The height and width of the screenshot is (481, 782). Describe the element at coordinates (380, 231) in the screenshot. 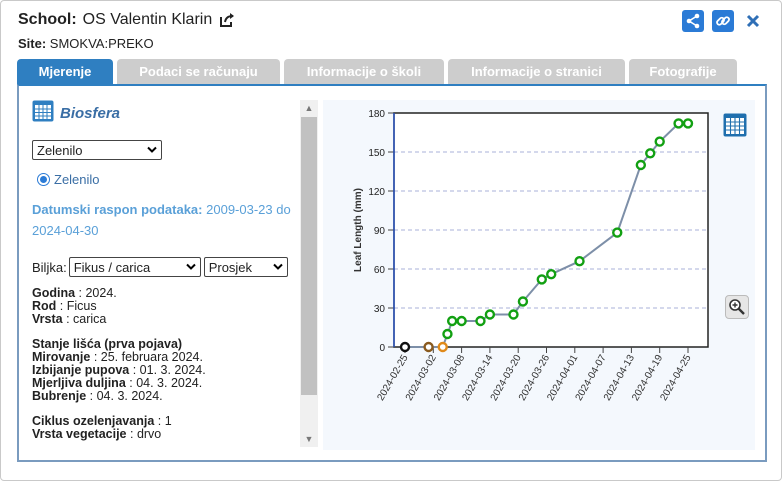

I see `y-tick-label: 90` at that location.